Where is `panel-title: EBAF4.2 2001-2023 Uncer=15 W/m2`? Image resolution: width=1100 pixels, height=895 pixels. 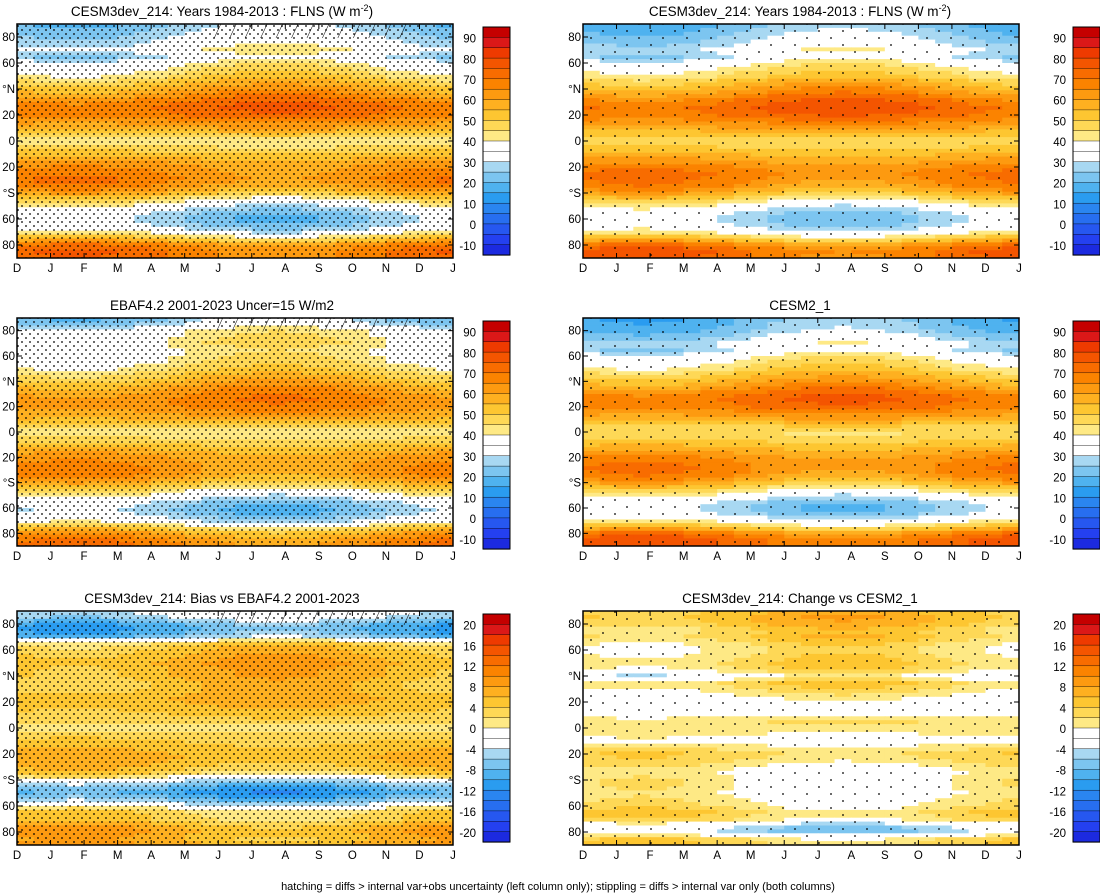
panel-title: EBAF4.2 2001-2023 Uncer=15 W/m2 is located at coordinates (222, 305).